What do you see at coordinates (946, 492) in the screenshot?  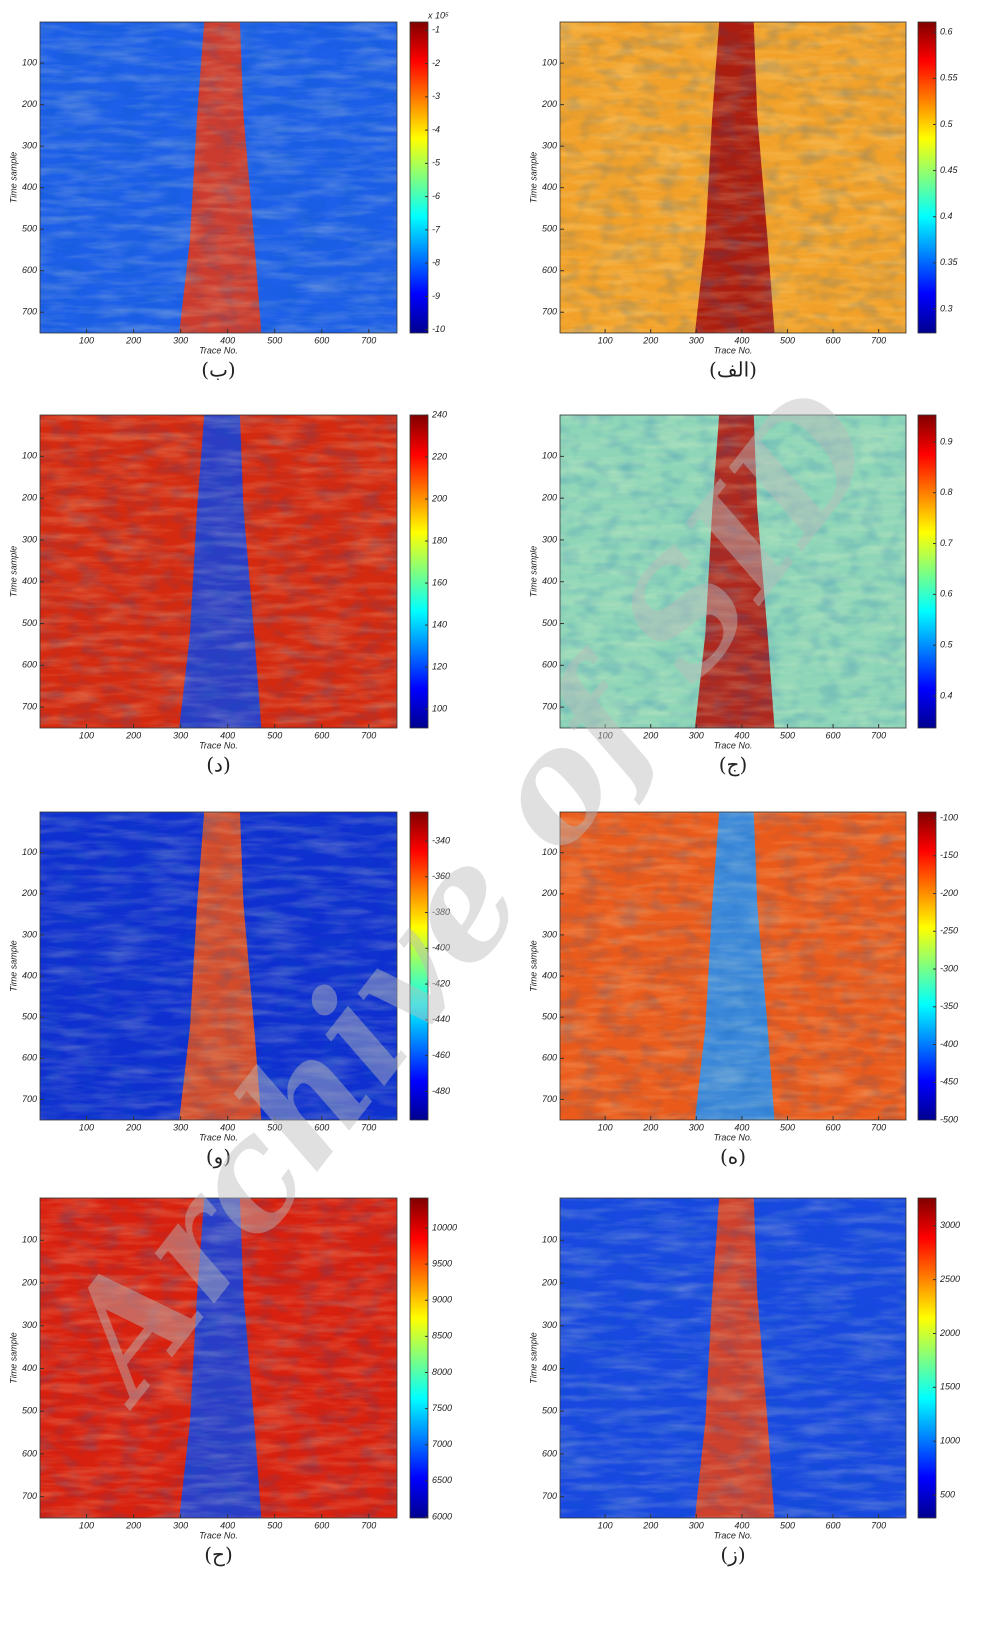 I see `colorbar-tick-label: 0.8` at bounding box center [946, 492].